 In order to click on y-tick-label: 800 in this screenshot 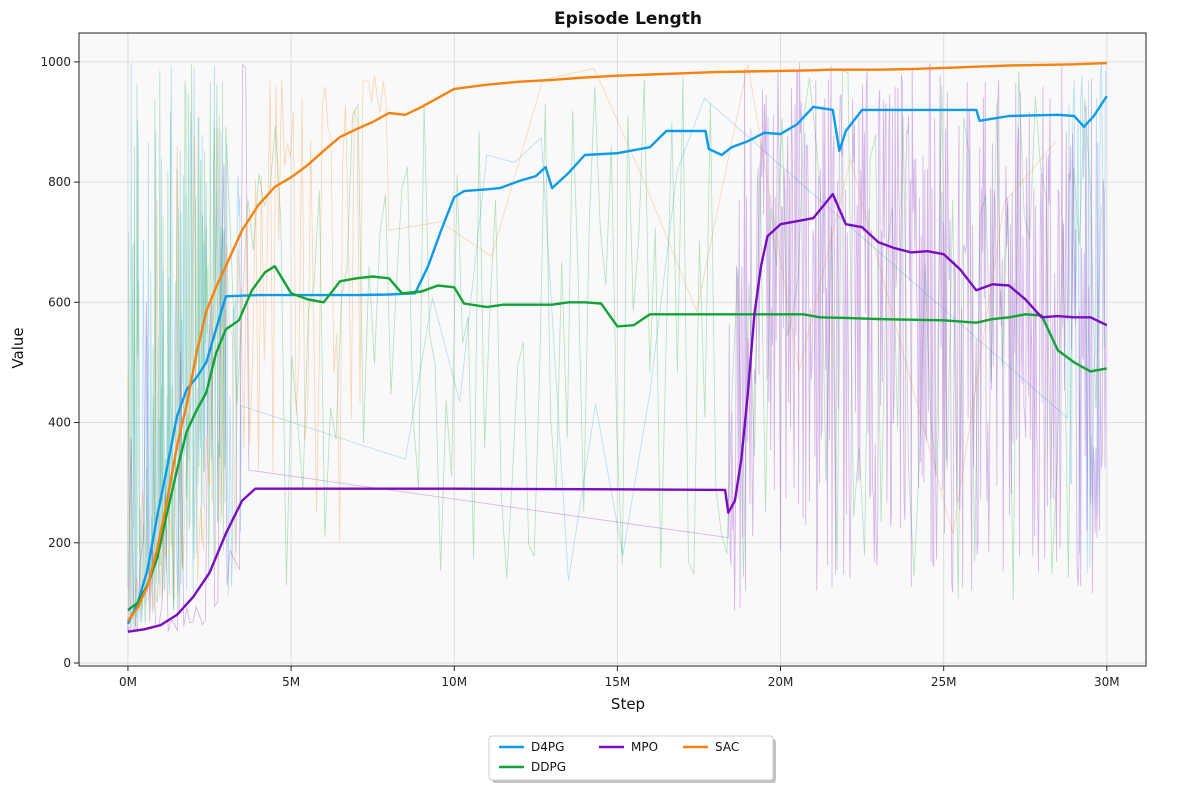, I will do `click(59, 182)`.